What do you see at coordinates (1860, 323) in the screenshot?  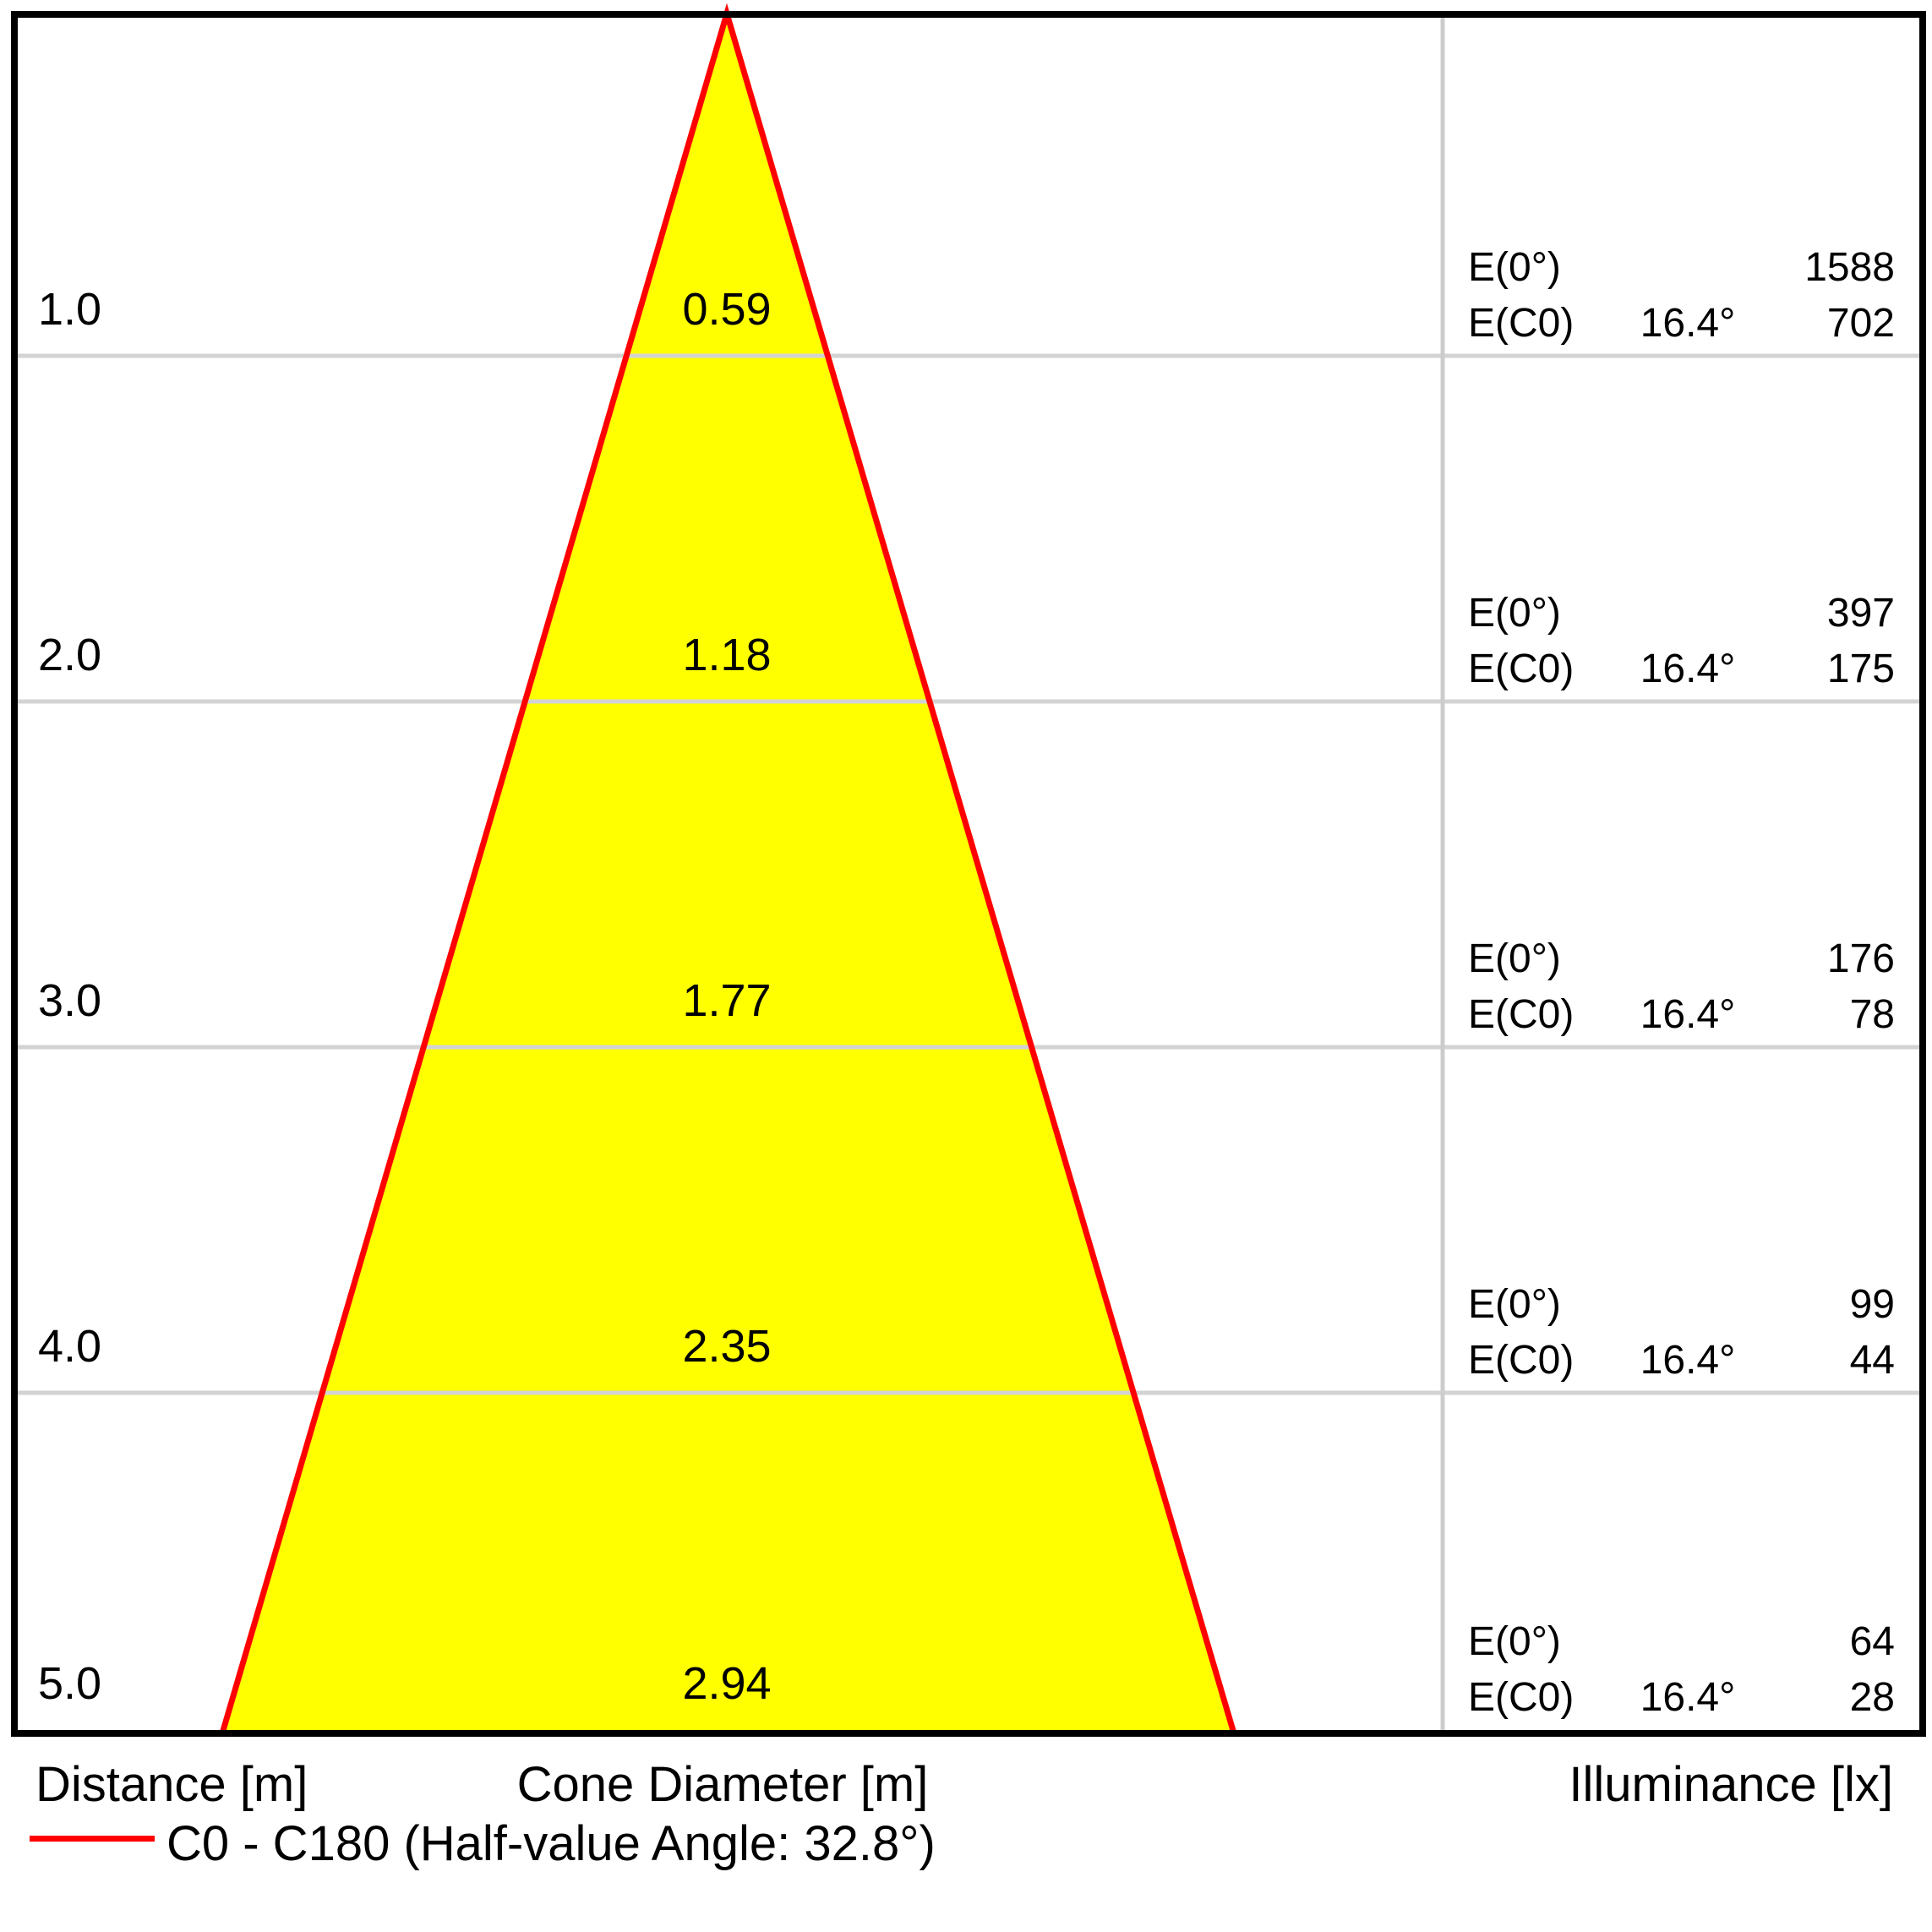 I see `ec0-value: 702` at bounding box center [1860, 323].